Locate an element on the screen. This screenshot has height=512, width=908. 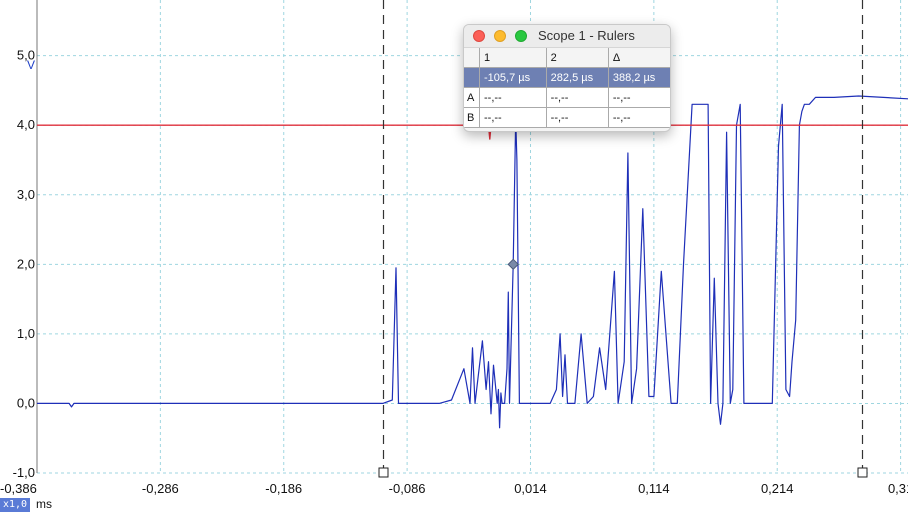
x-tick-label: -0,186 is located at coordinates (283, 488).